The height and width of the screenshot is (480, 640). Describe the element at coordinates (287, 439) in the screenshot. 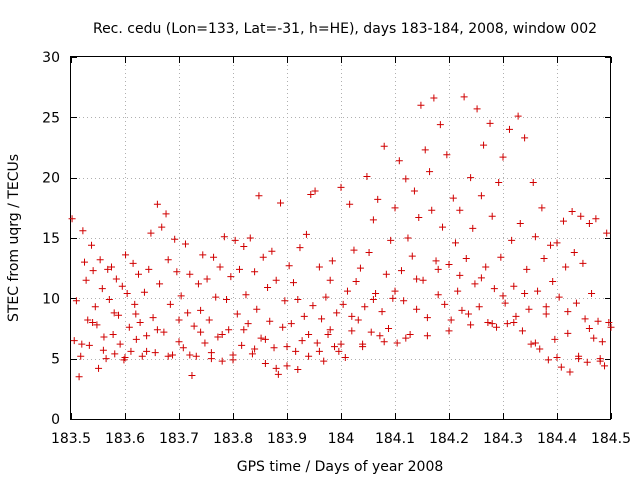

I see `x-tick-label: 183.9` at that location.